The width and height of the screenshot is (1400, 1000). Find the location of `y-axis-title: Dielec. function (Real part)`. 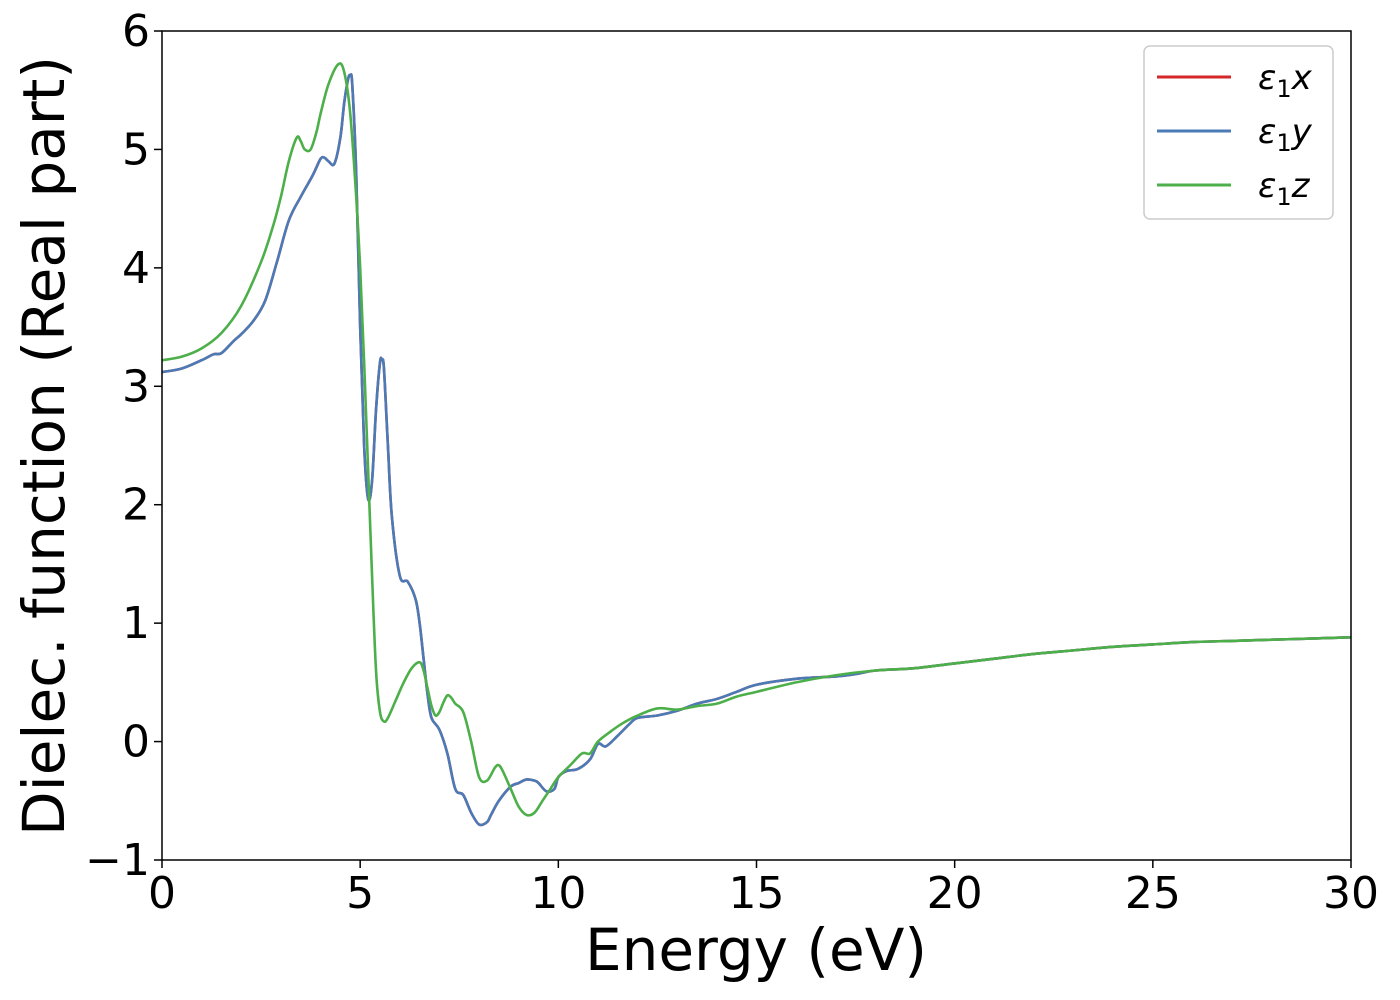

y-axis-title: Dielec. function (Real part) is located at coordinates (44, 446).